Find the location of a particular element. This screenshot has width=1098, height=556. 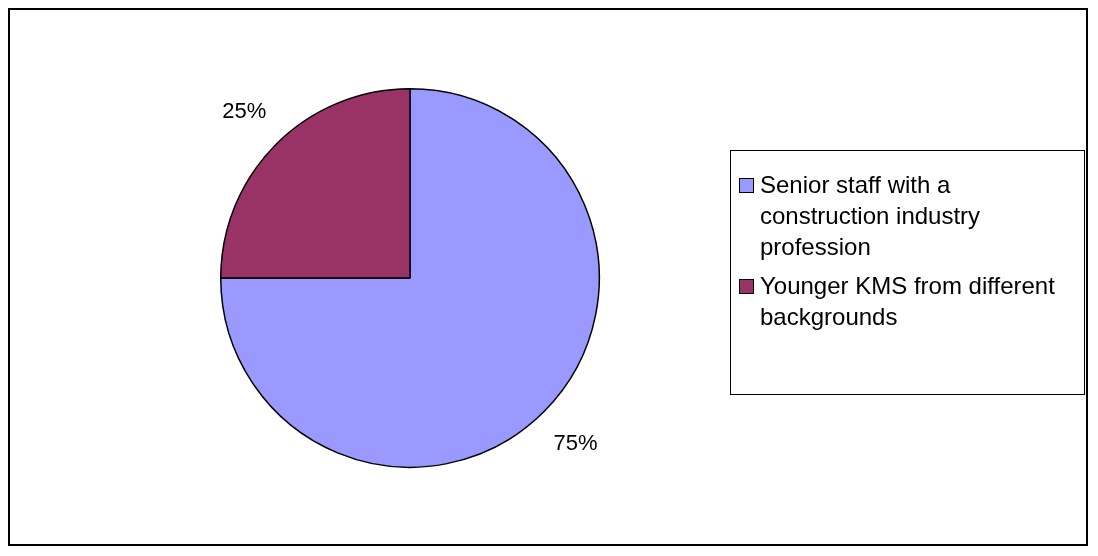

legend-label: Senior staff with a construction industry profession is located at coordinates (871, 216).